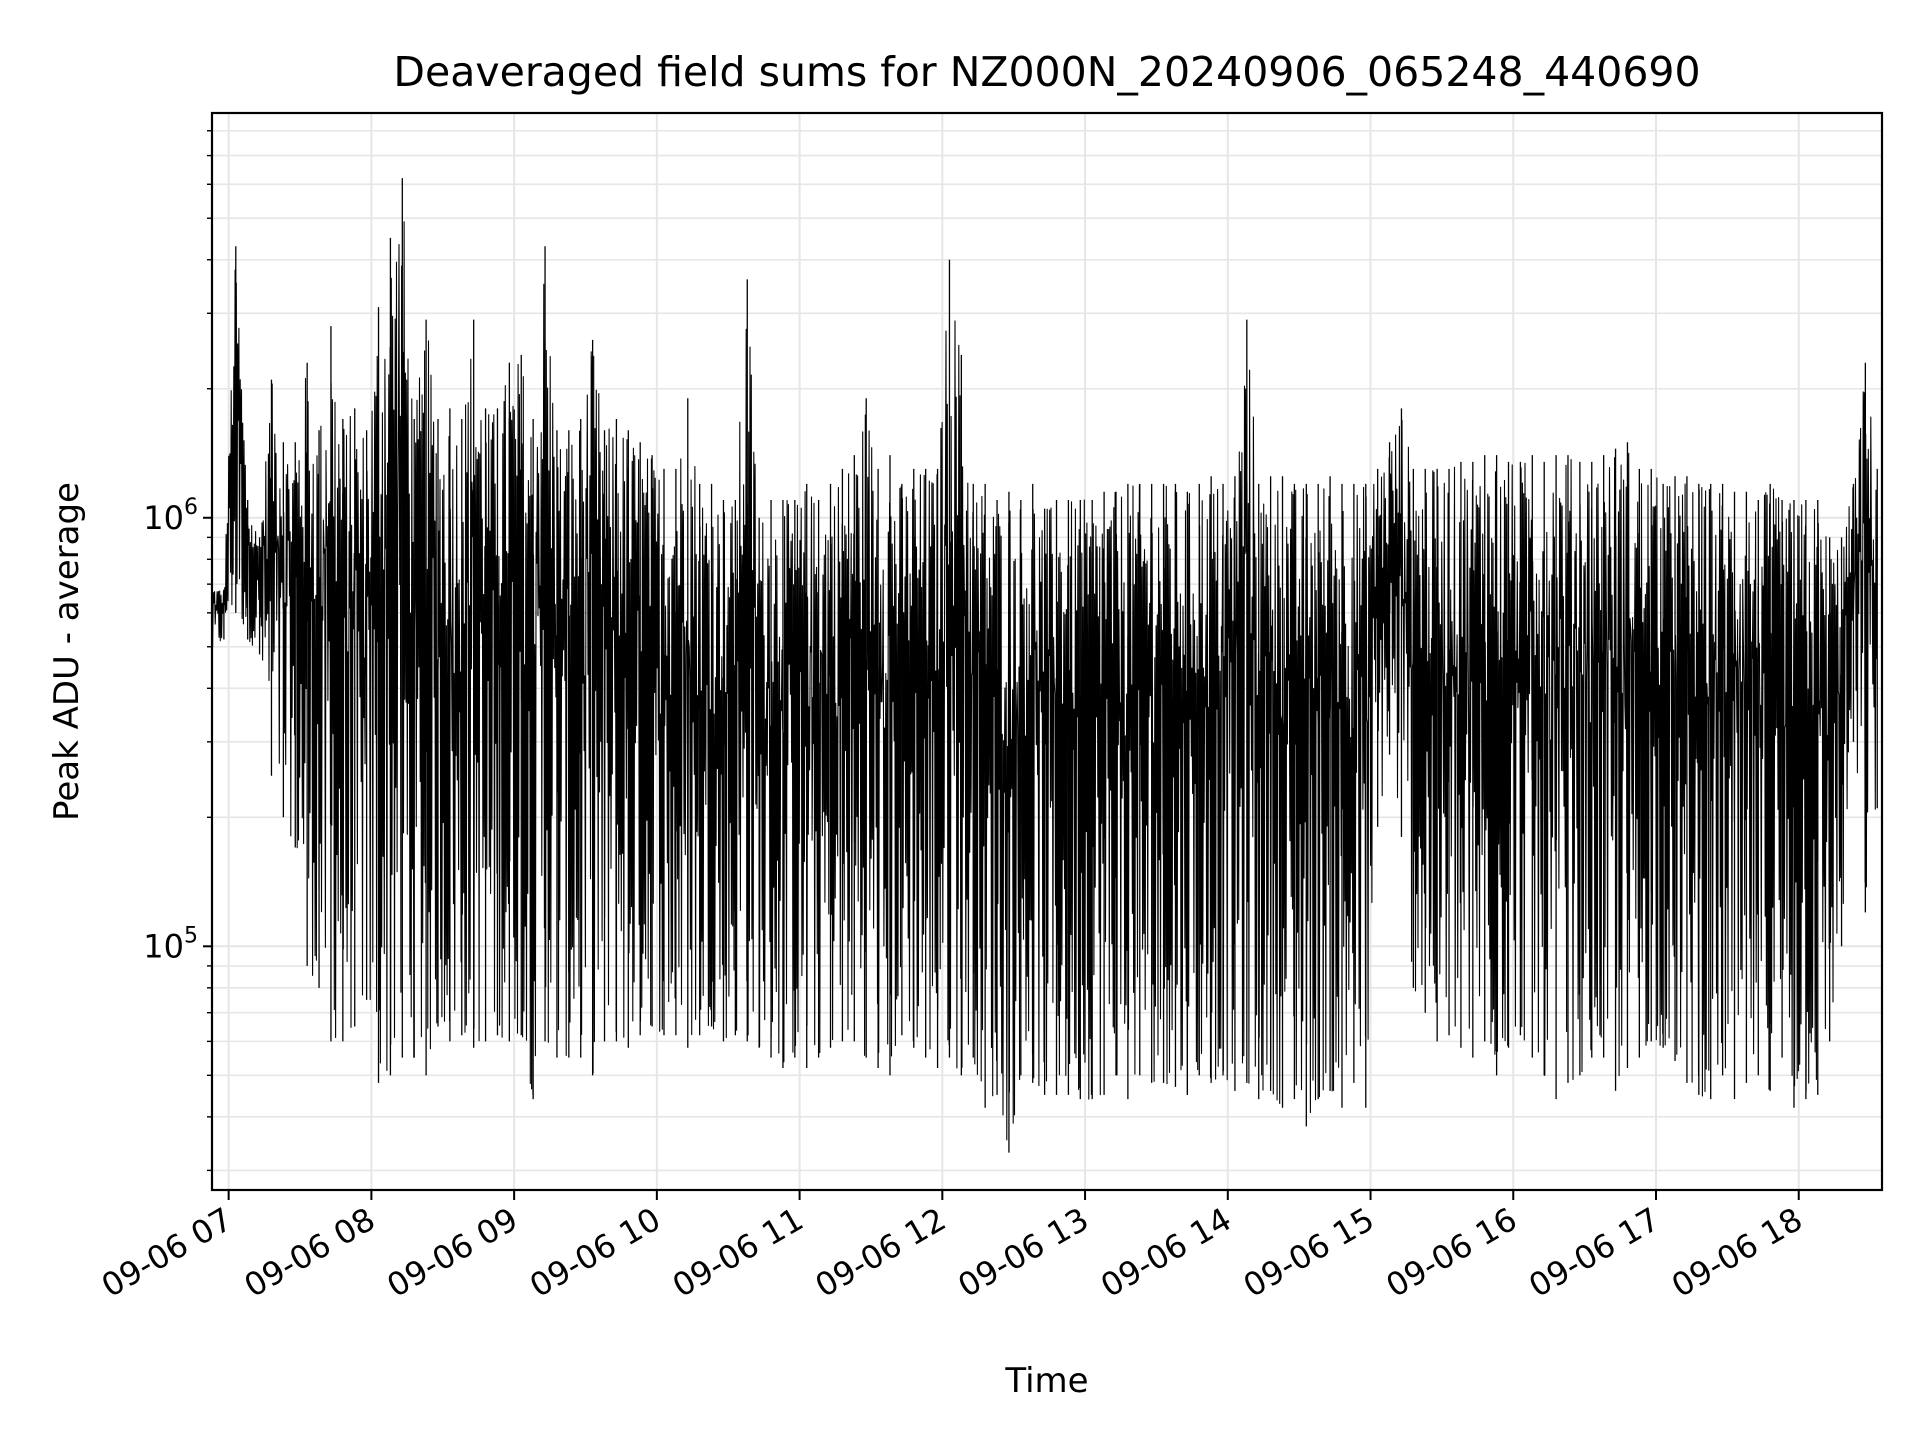 This screenshot has width=1920, height=1440. I want to click on y-tick-label: 106, so click(170, 516).